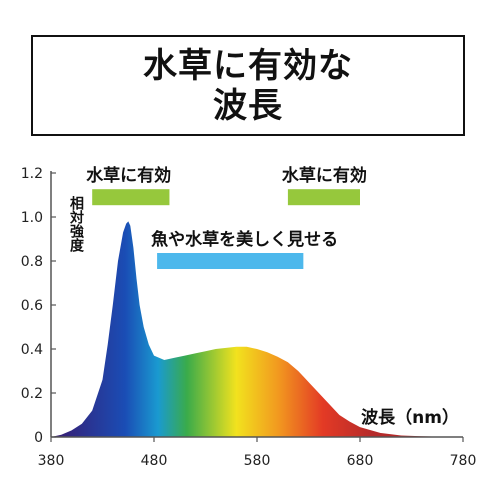 This screenshot has height=482, width=500. What do you see at coordinates (32, 262) in the screenshot?
I see `y-tick-label: 0.8` at bounding box center [32, 262].